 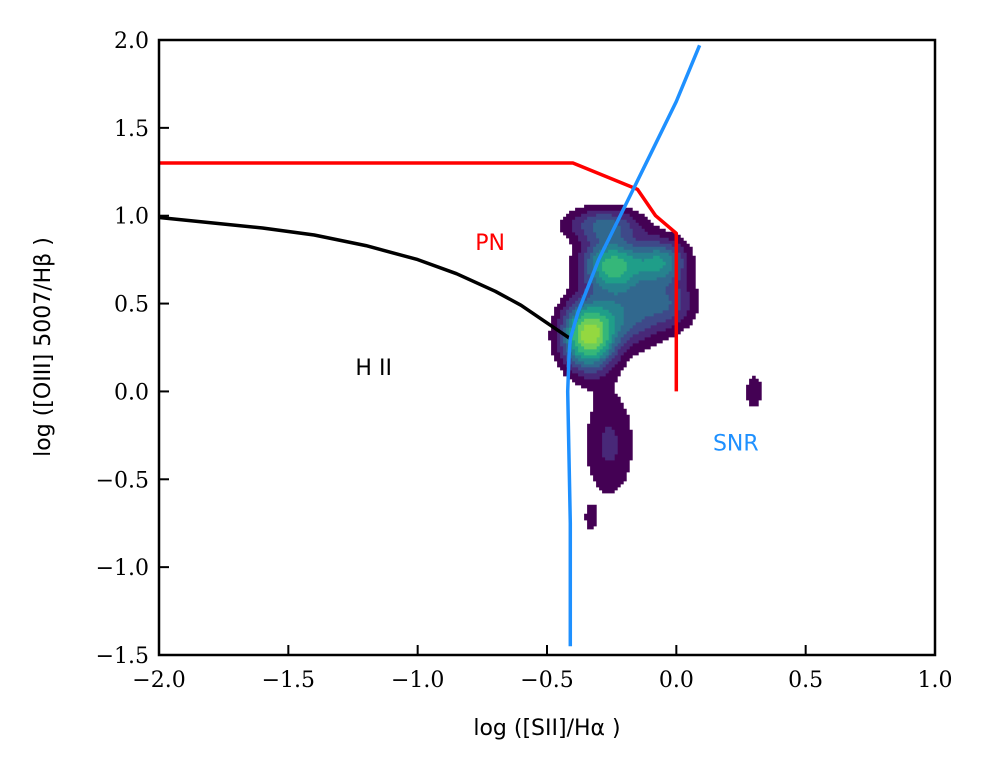 I want to click on annotation-h-ii: H II, so click(x=373, y=368).